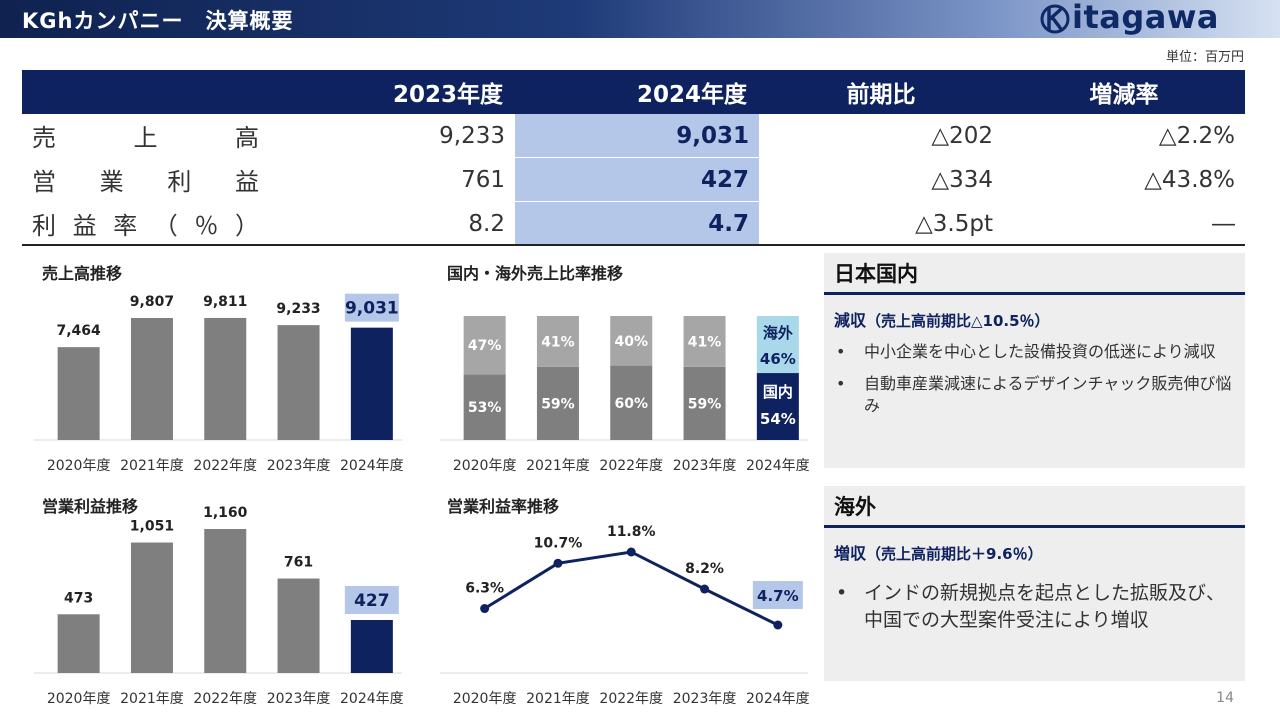 The image size is (1280, 720). I want to click on row-label-char: 高, so click(247, 138).